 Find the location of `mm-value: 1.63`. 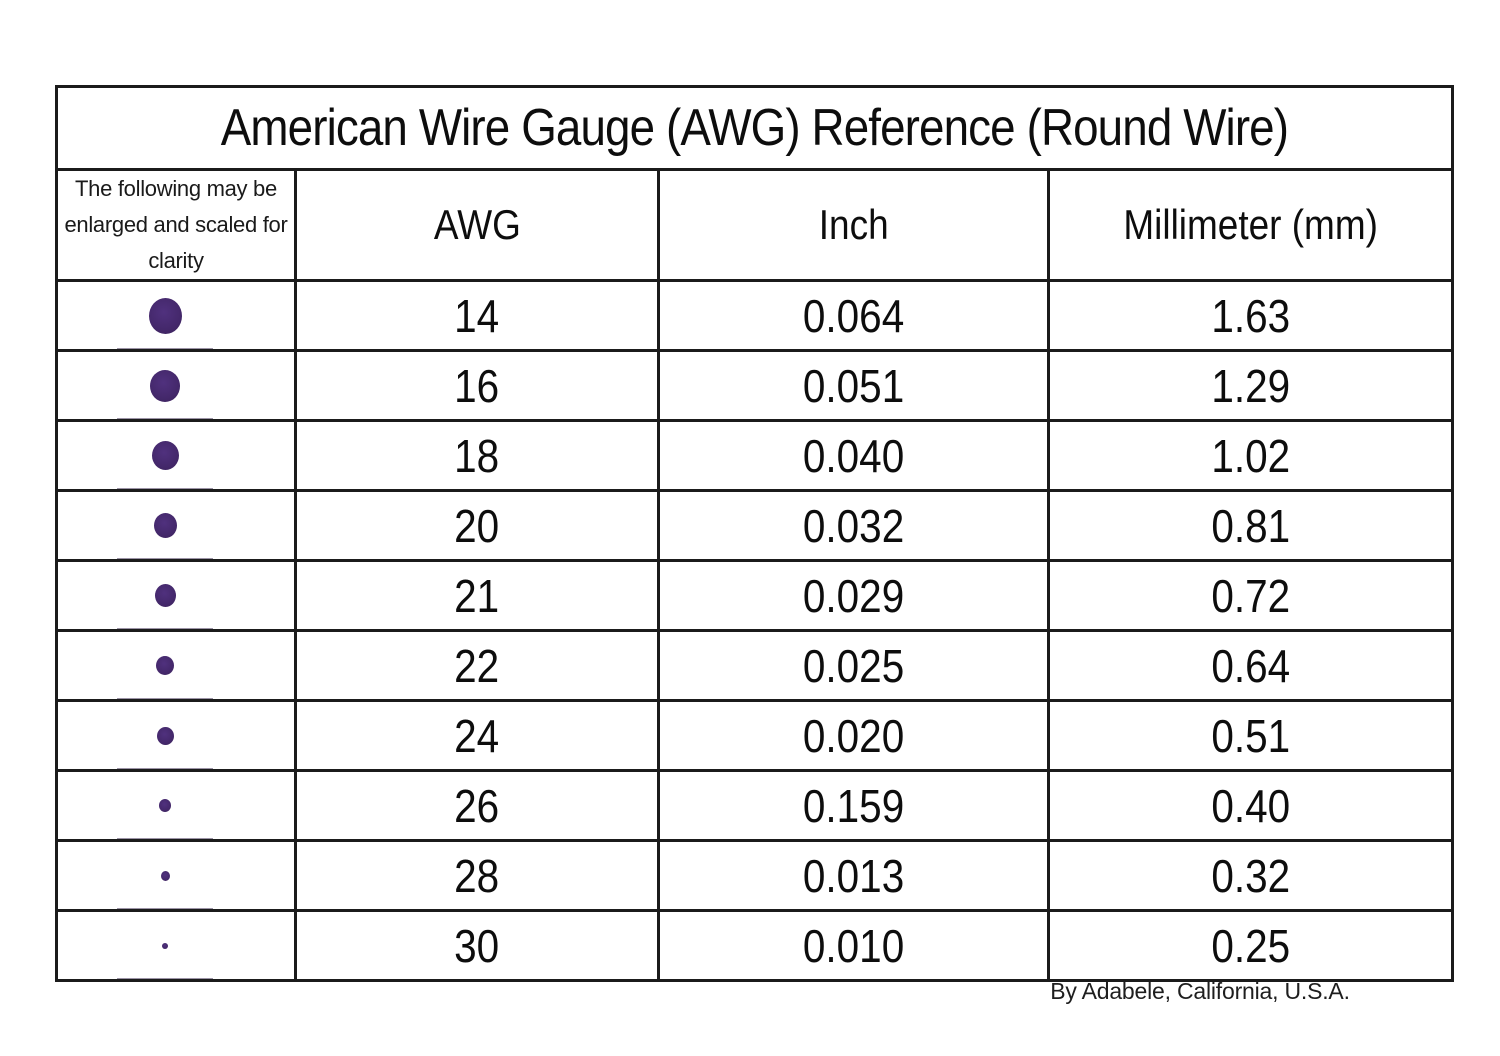

mm-value: 1.63 is located at coordinates (1250, 315).